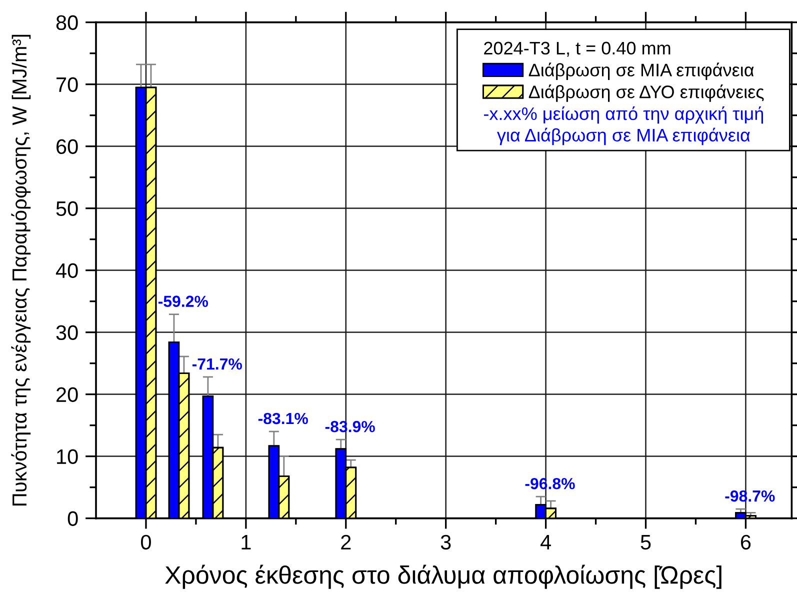 The image size is (797, 603). Describe the element at coordinates (67, 332) in the screenshot. I see `y-tick-label: 30` at that location.